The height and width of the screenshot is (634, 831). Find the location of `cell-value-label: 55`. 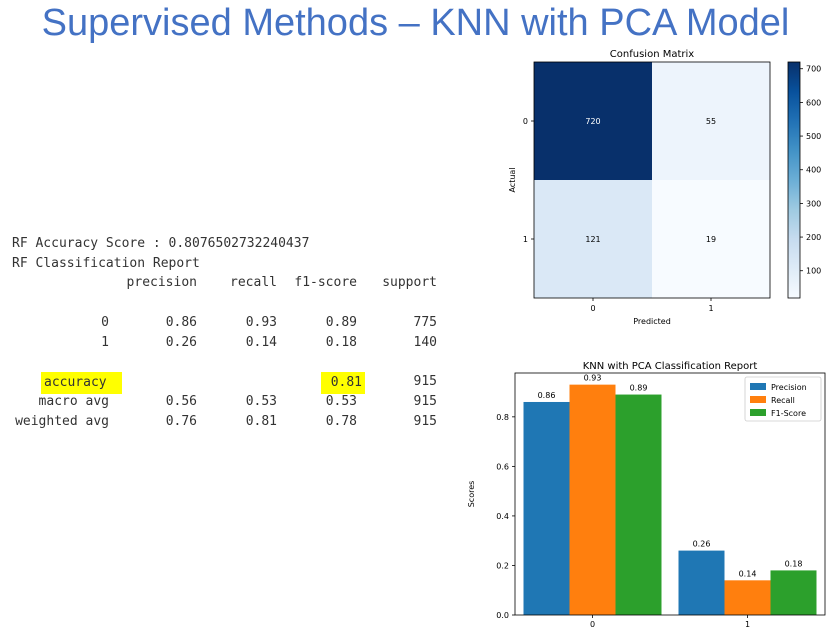

cell-value-label: 55 is located at coordinates (711, 121).